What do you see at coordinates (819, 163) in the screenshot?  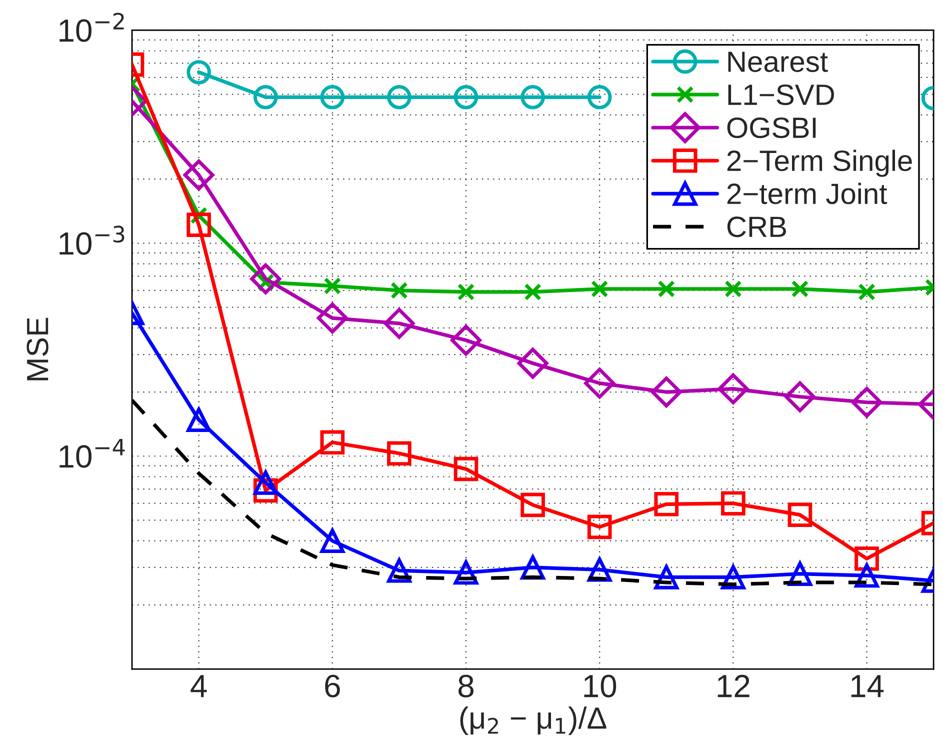 I see `legend-label: 2−Term Single` at bounding box center [819, 163].